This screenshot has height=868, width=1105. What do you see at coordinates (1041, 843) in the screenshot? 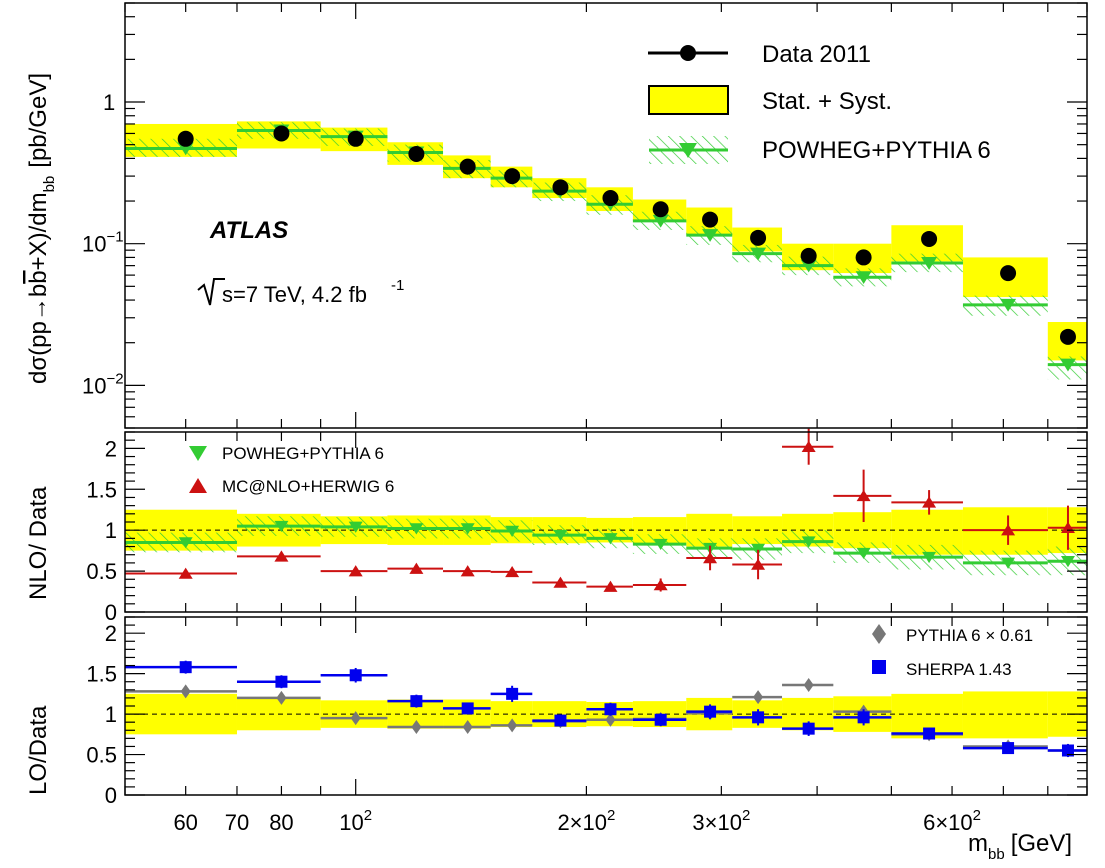
I see `x-axis-title-unit: [GeV]` at bounding box center [1041, 843].